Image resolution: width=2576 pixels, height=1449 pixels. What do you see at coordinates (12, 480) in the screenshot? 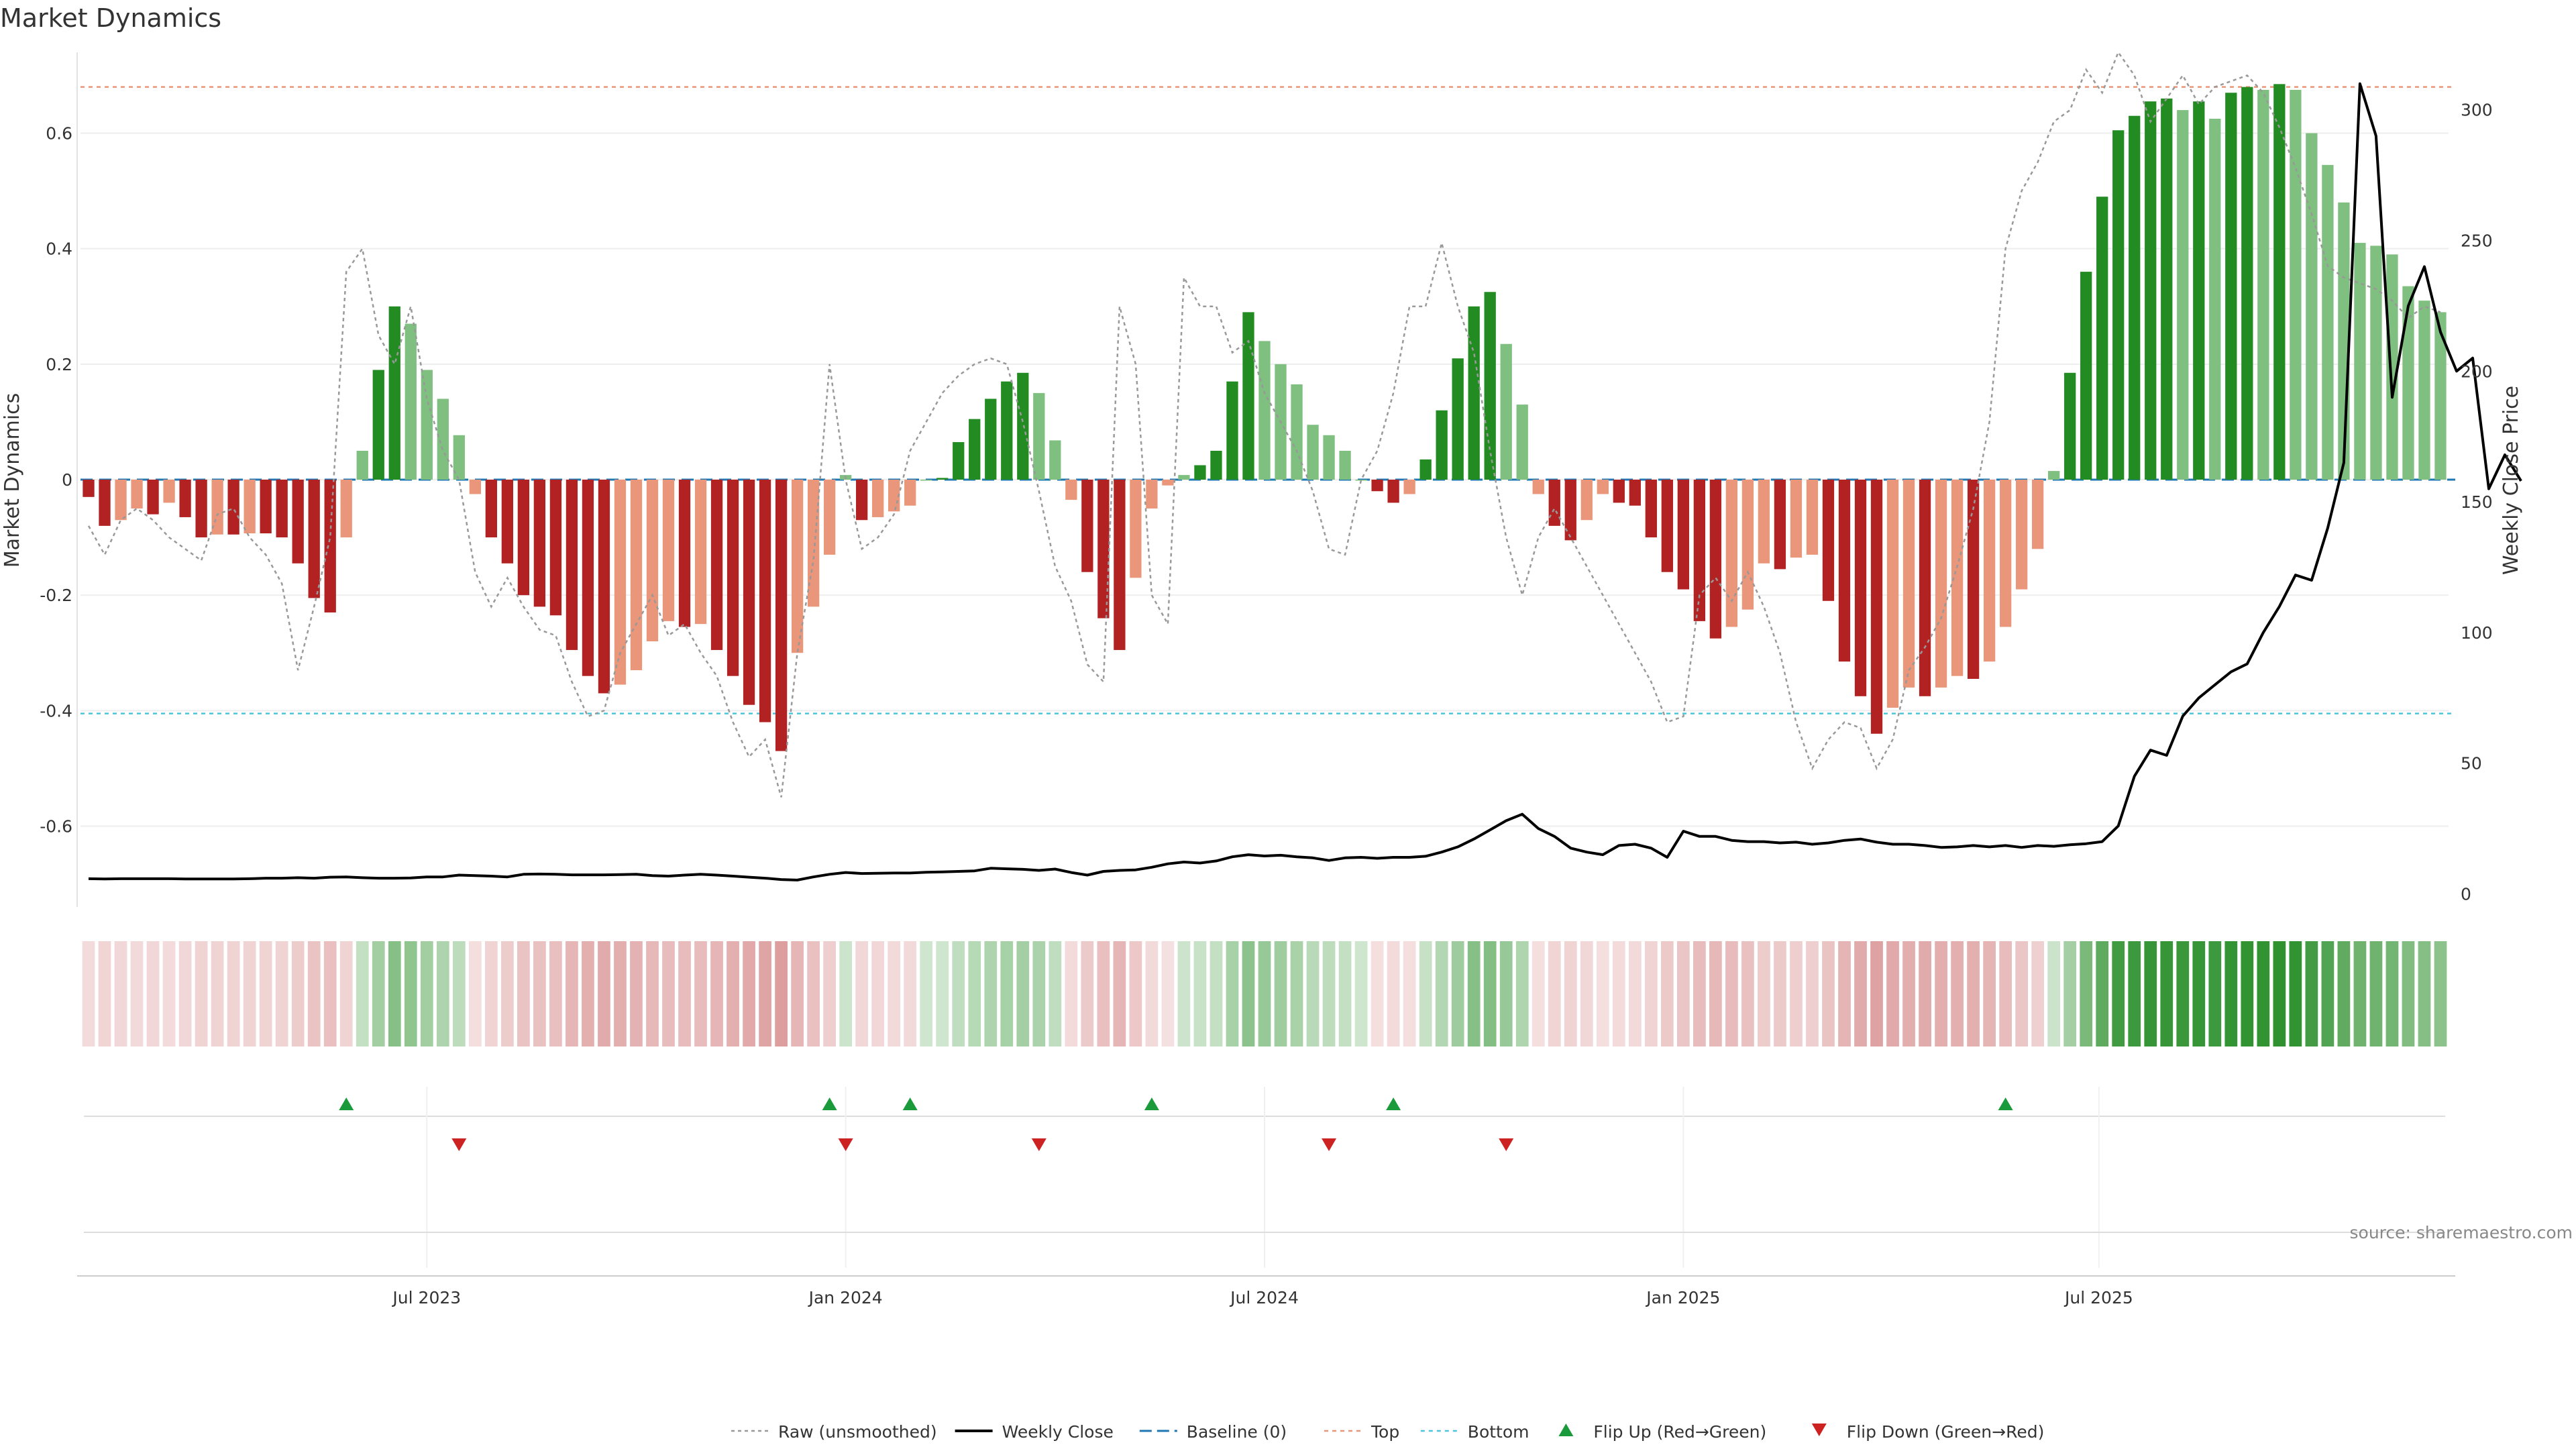
I see `y-axis-label-left: Market Dynamics` at bounding box center [12, 480].